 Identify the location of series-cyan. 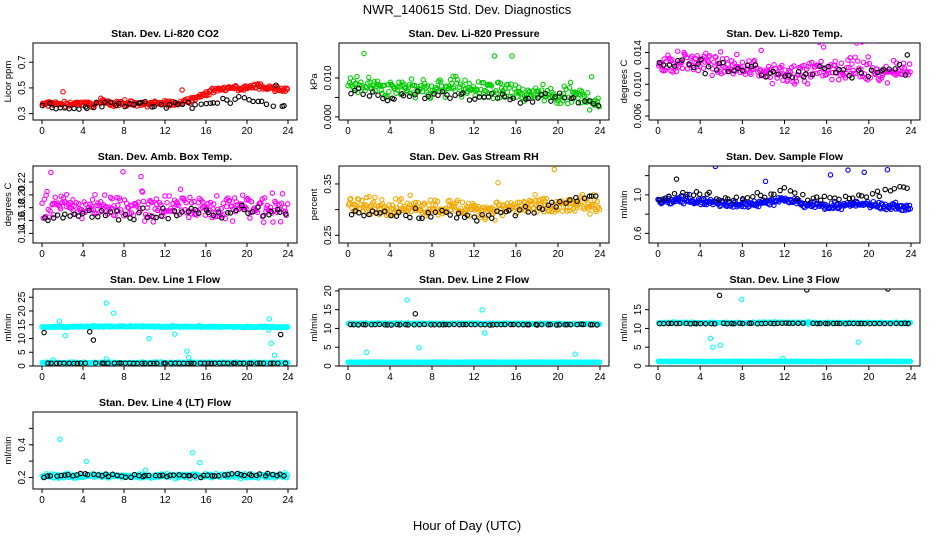
(784, 308).